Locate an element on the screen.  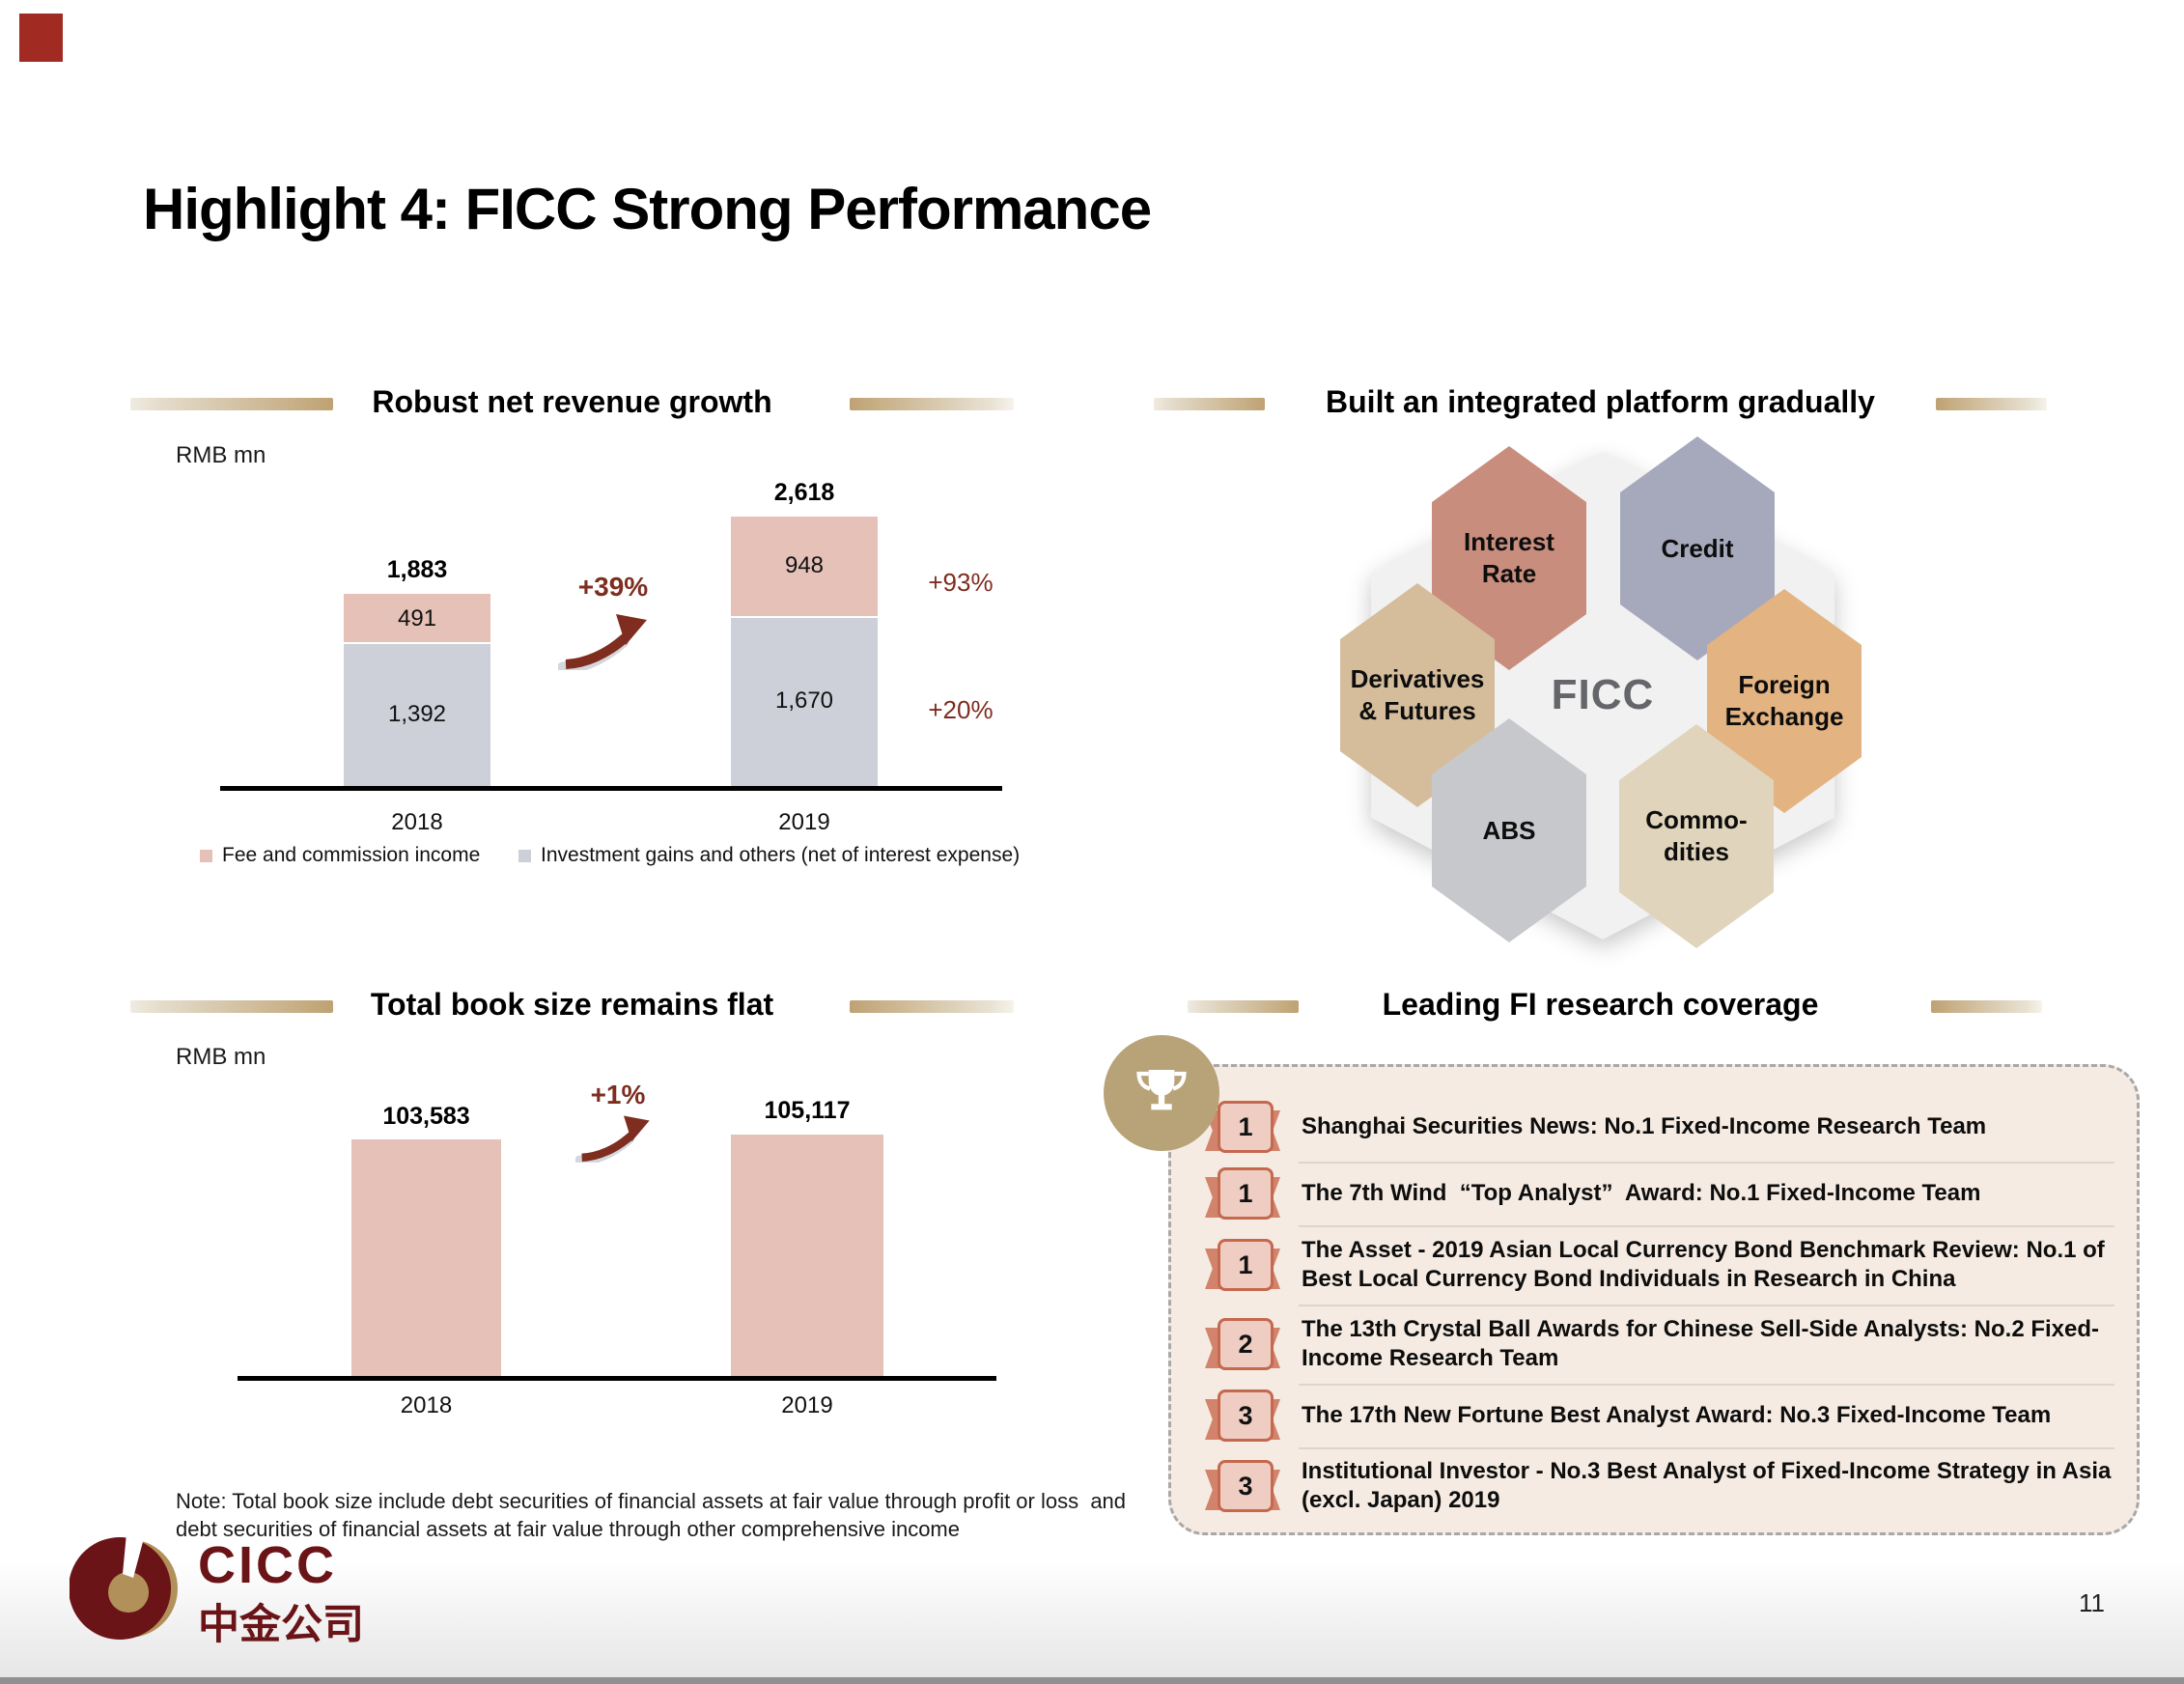
award-rank: 2 is located at coordinates (1246, 1344).